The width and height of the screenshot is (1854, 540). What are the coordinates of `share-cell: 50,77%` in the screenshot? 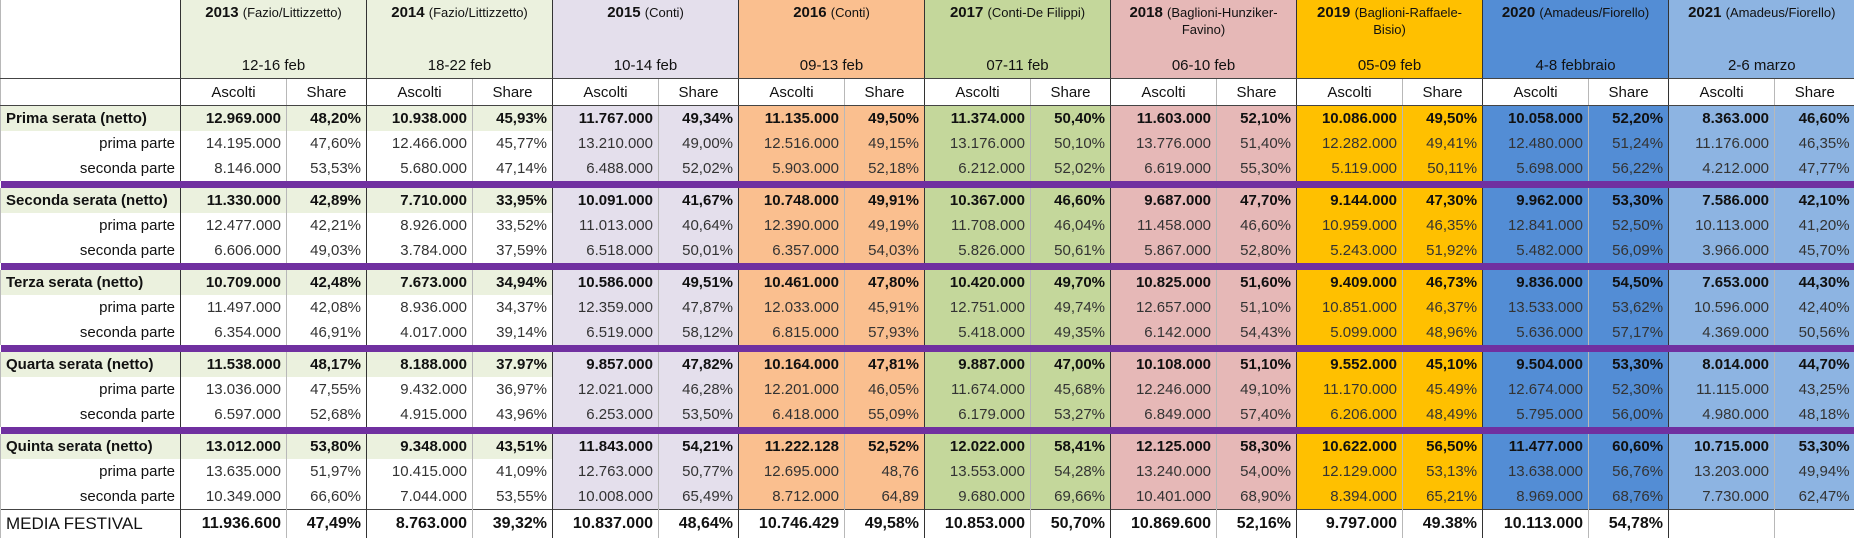 It's located at (698, 471).